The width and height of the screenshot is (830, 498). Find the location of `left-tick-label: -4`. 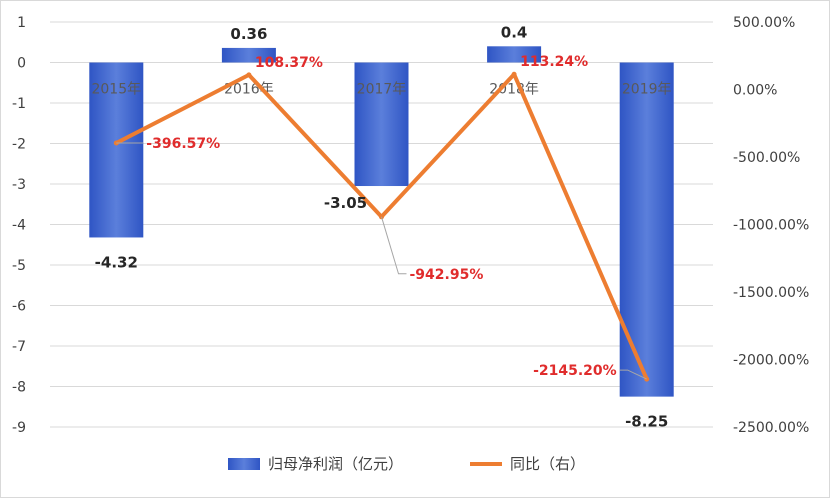

left-tick-label: -4 is located at coordinates (19, 226).